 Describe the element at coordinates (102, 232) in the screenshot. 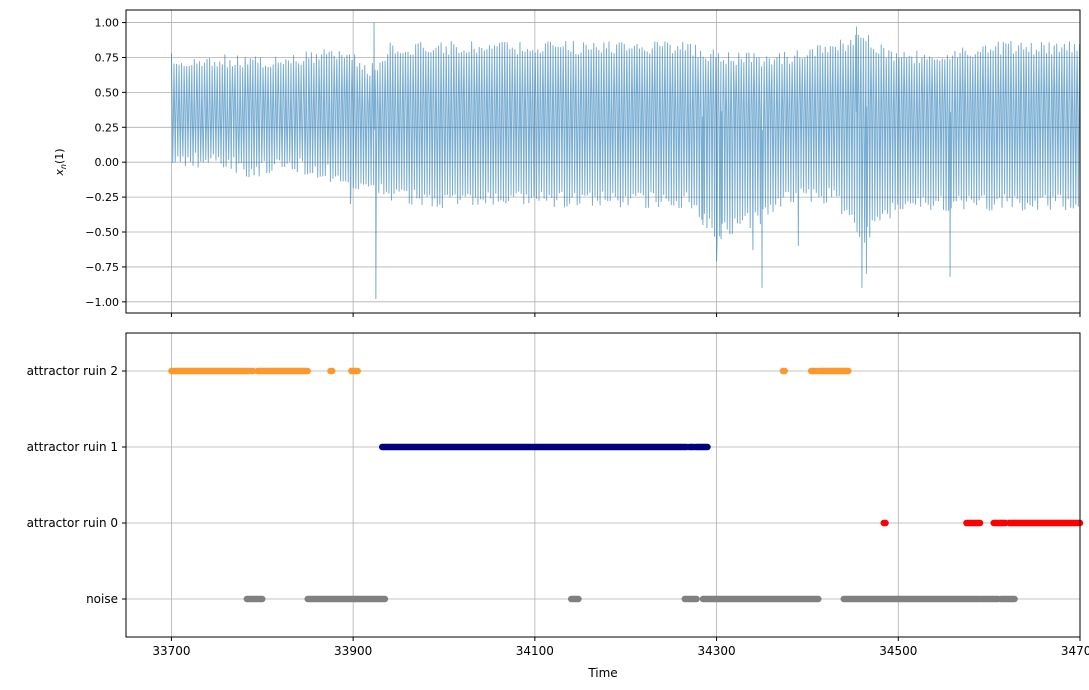

I see `top-y-tick-label: −0.50` at that location.